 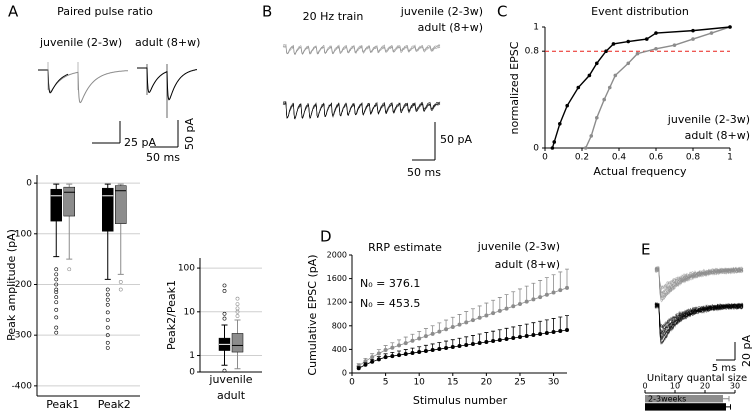 What do you see at coordinates (13, 12) in the screenshot?
I see `panel-label: A` at bounding box center [13, 12].